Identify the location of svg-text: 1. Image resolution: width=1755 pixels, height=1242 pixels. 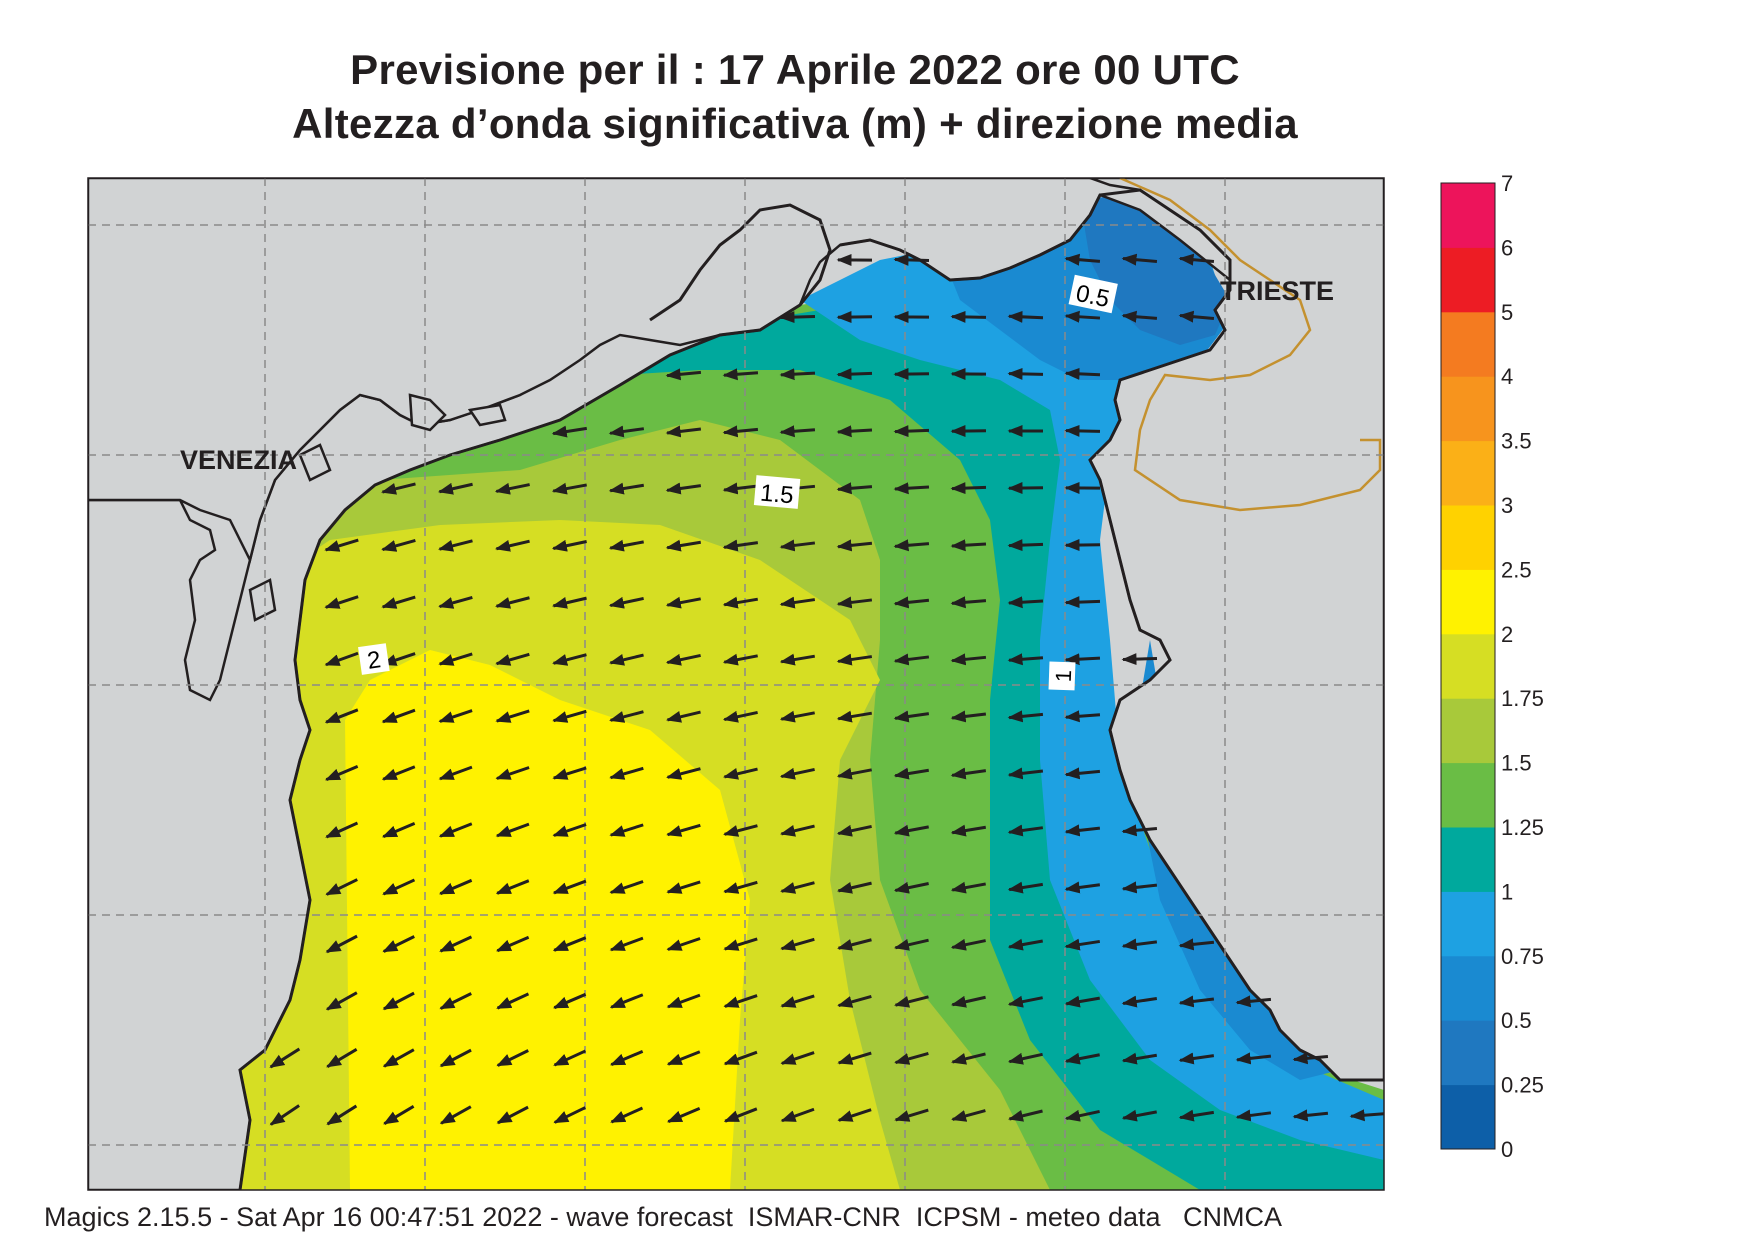
(1063, 675).